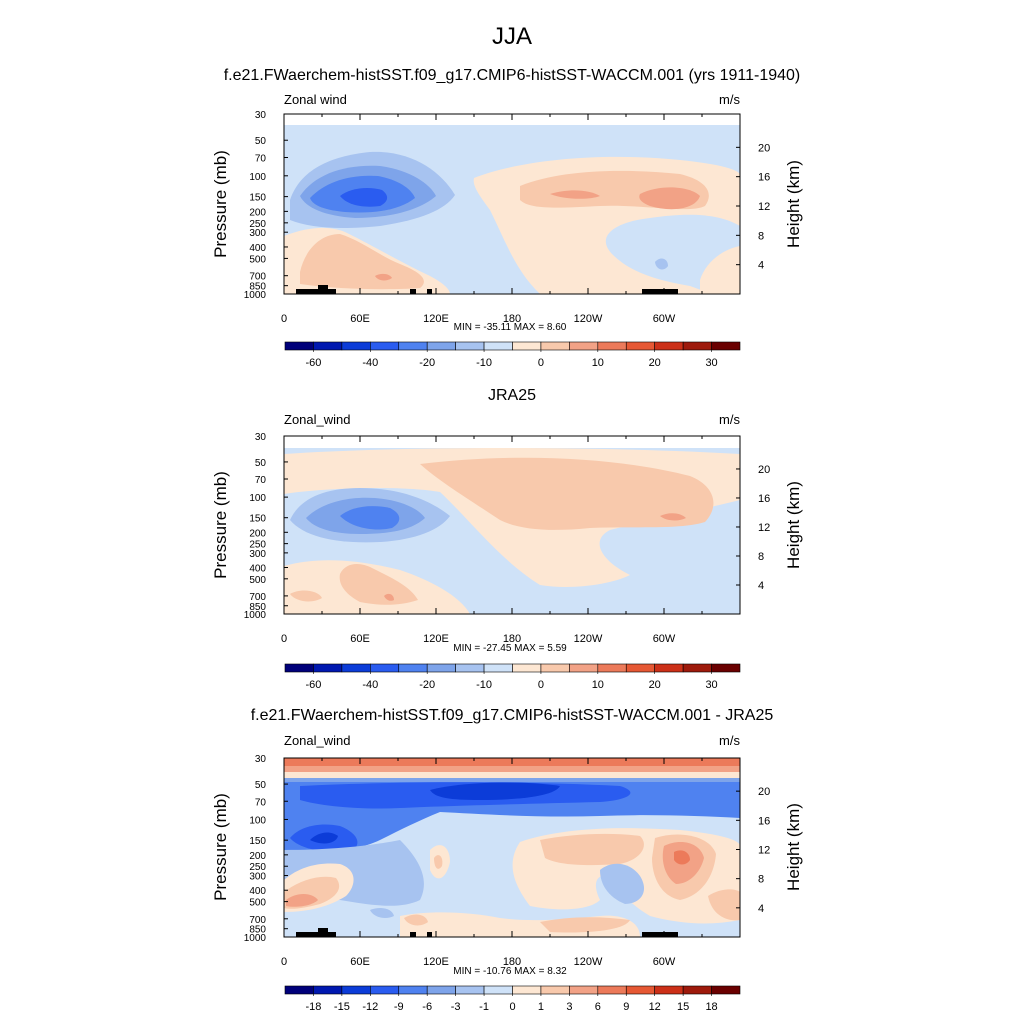  Describe the element at coordinates (257, 607) in the screenshot. I see `pressure-tick-label: 850` at that location.